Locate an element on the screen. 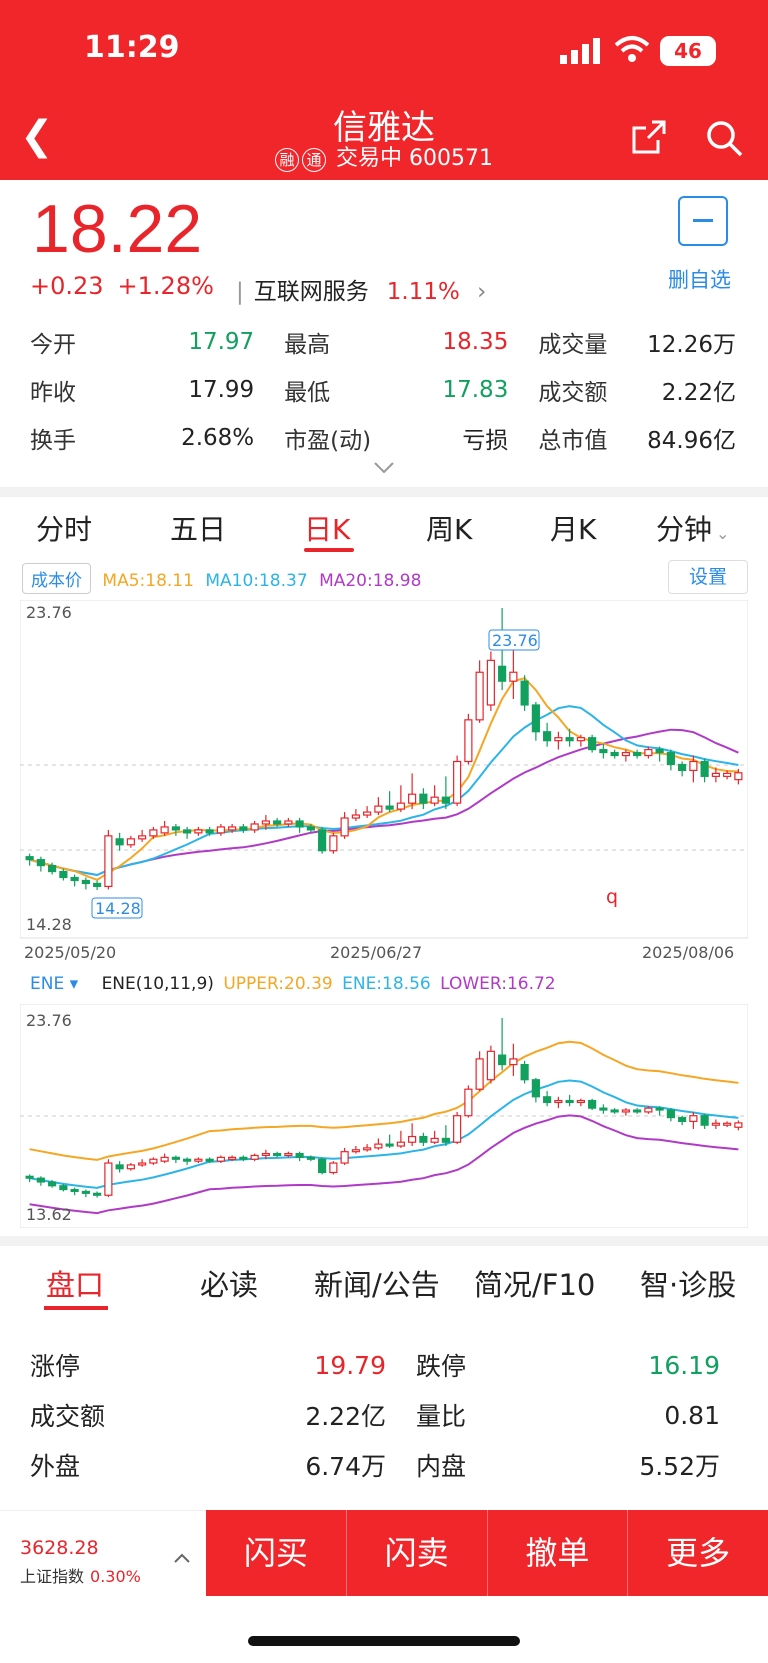  quick-sell-button: 闪卖 is located at coordinates (416, 1553).